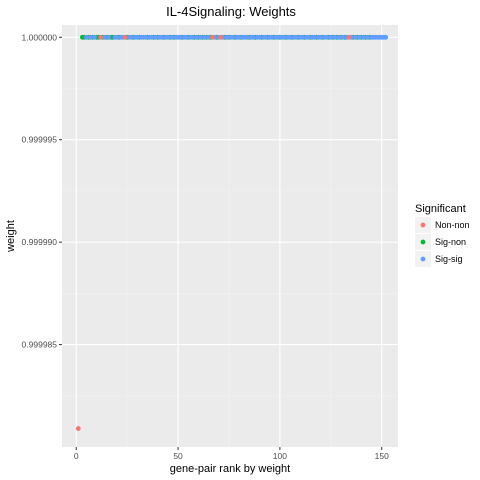 This screenshot has width=480, height=480. Describe the element at coordinates (450, 242) in the screenshot. I see `legend-label: Sig-non` at that location.